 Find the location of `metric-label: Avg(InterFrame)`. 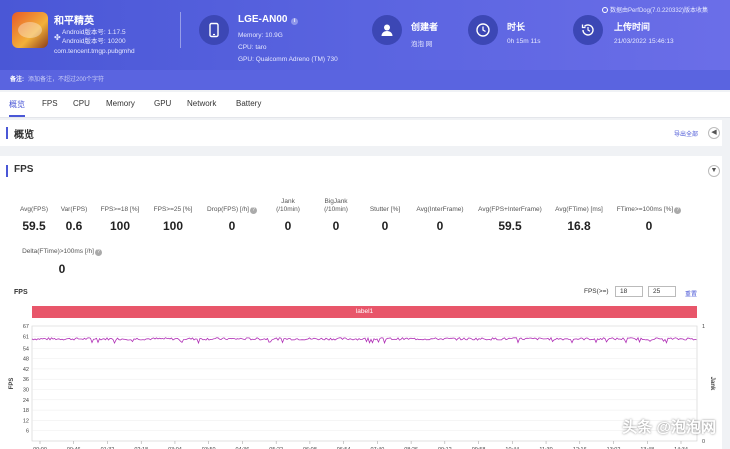

metric-label: Avg(InterFrame) is located at coordinates (440, 210).